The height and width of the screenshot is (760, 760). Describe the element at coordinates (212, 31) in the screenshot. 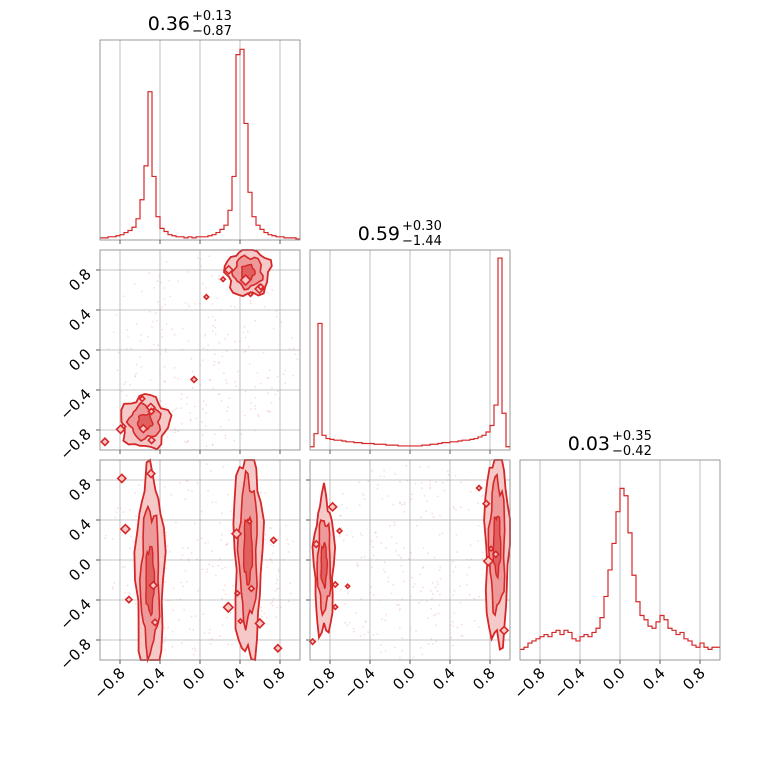

I see `param-1-marginal-title-minus: −0.87` at that location.